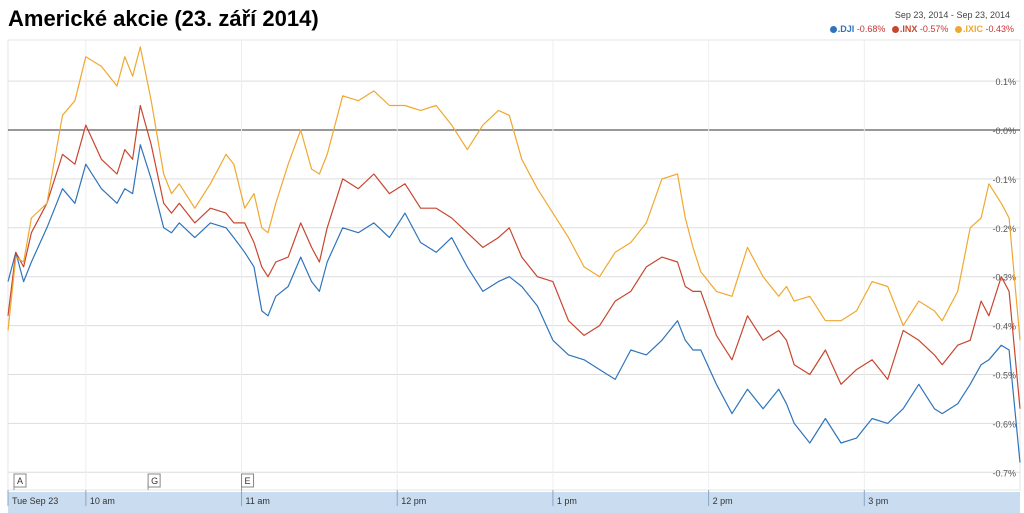 The height and width of the screenshot is (513, 1024). I want to click on legend: .DJI -0.68% .INX -0.57% .IXIC -0.43%, so click(920, 29).